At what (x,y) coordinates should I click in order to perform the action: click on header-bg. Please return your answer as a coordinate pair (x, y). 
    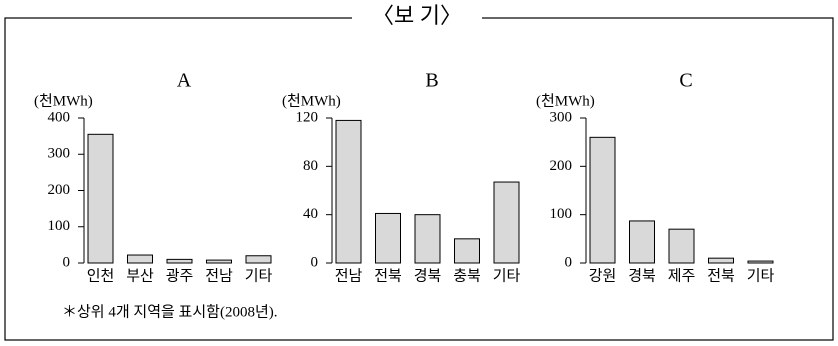
    Looking at the image, I should click on (417, 18).